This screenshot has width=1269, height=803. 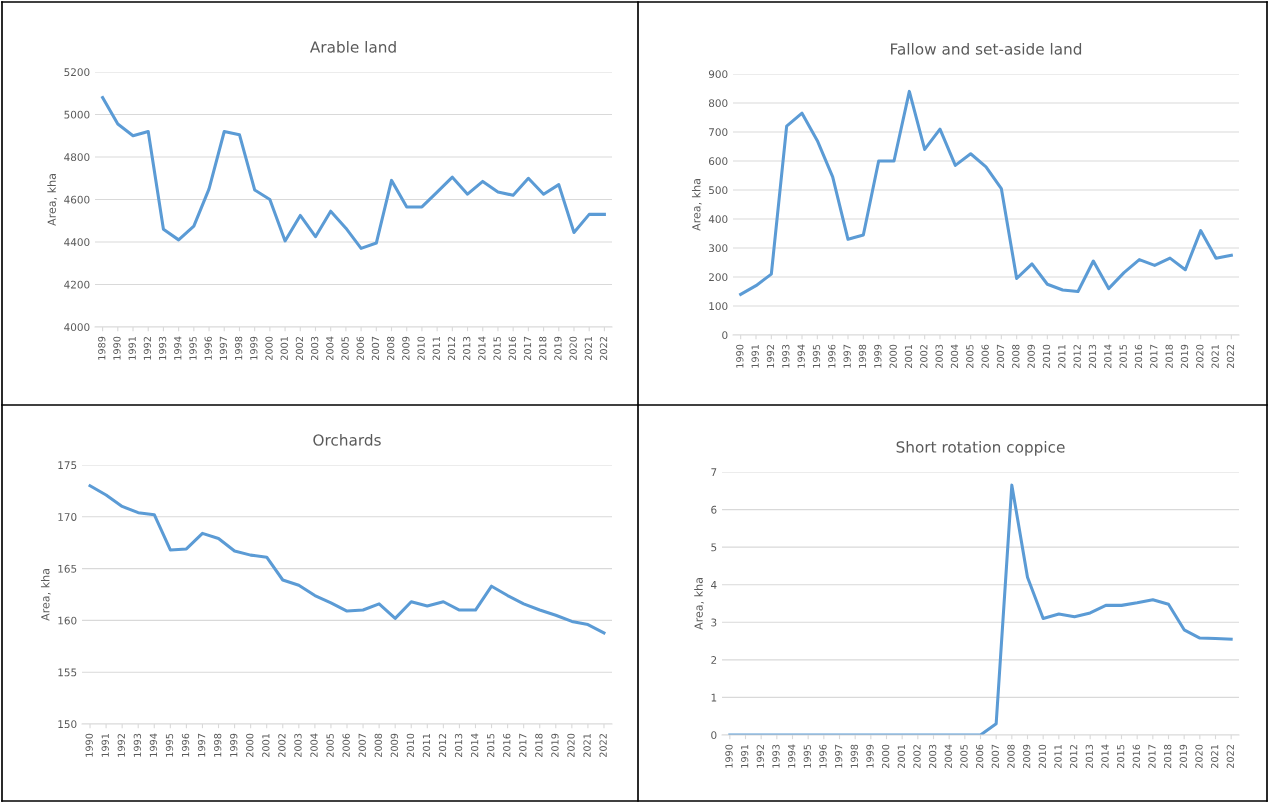 What do you see at coordinates (714, 697) in the screenshot?
I see `y-tick-label: 1` at bounding box center [714, 697].